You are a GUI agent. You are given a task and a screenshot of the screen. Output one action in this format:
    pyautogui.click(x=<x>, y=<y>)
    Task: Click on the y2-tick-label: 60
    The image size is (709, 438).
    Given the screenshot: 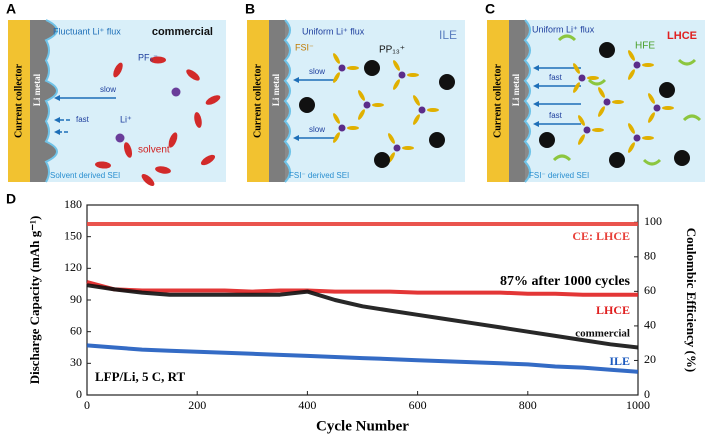 What is the action you would take?
    pyautogui.click(x=650, y=290)
    